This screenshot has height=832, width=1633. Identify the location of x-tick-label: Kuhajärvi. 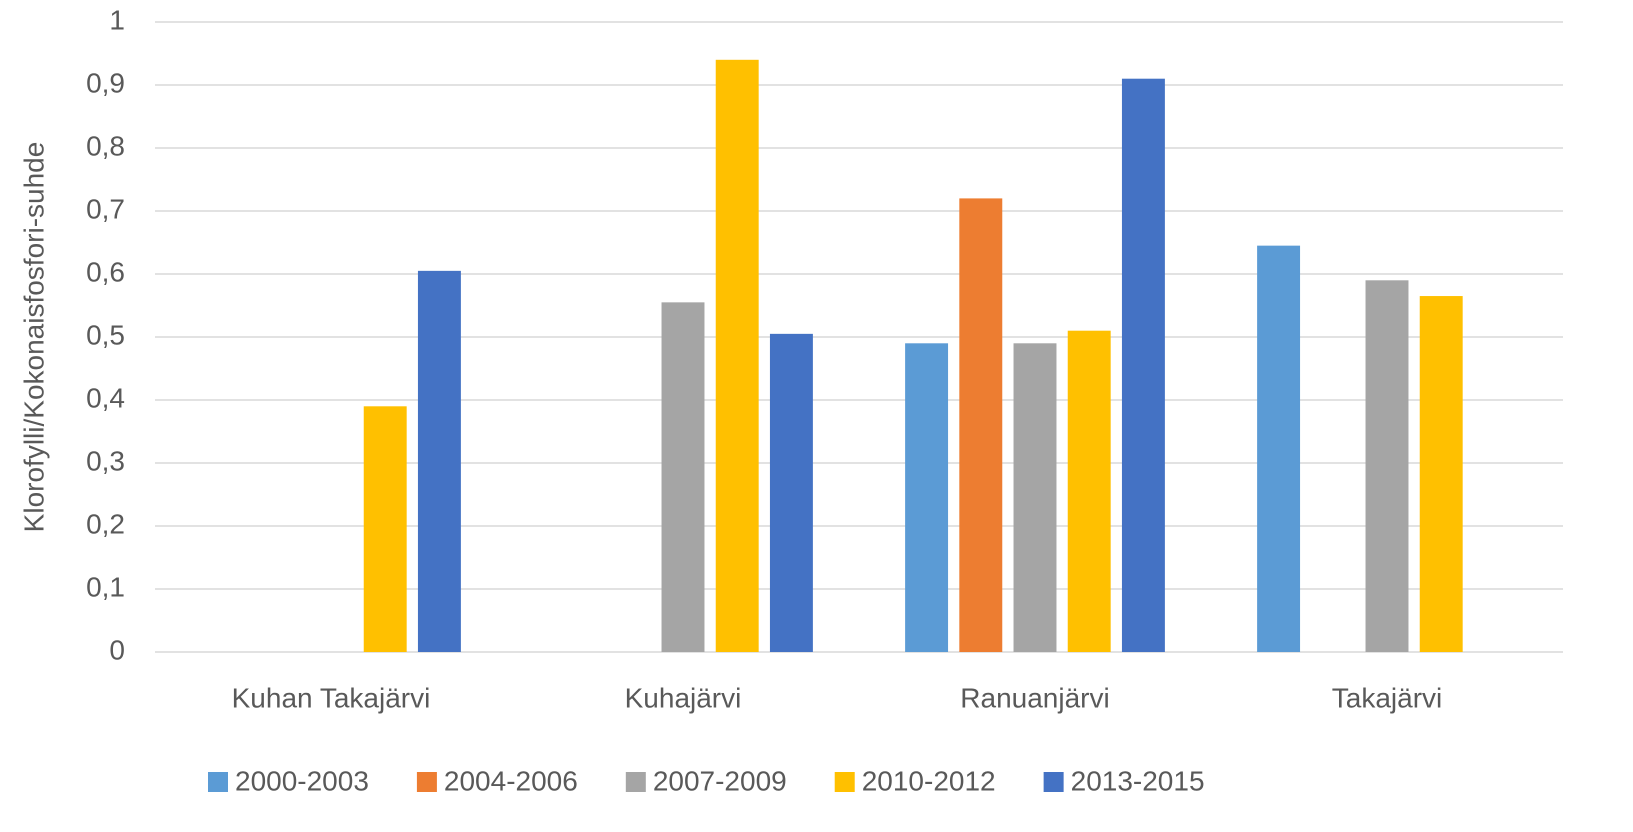
(683, 697).